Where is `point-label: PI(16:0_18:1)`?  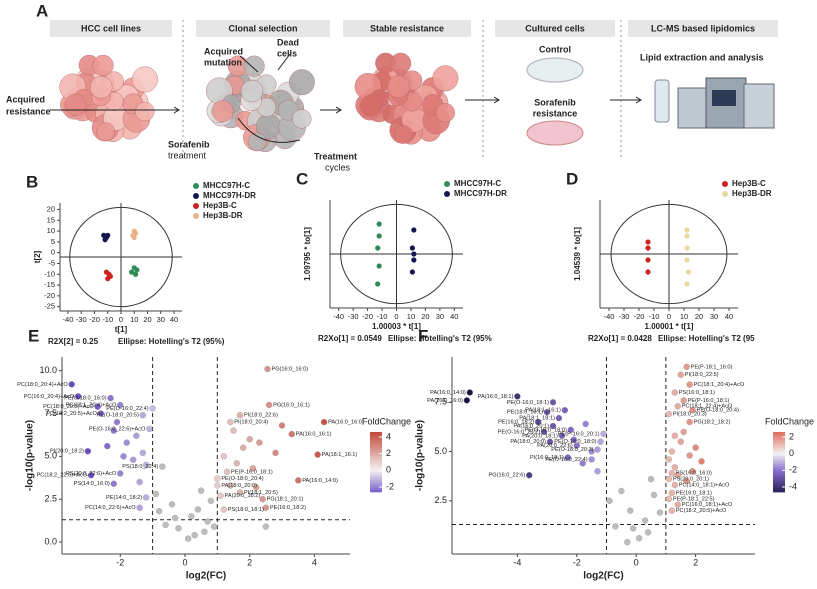 point-label: PI(16:0_18:1) is located at coordinates (547, 458).